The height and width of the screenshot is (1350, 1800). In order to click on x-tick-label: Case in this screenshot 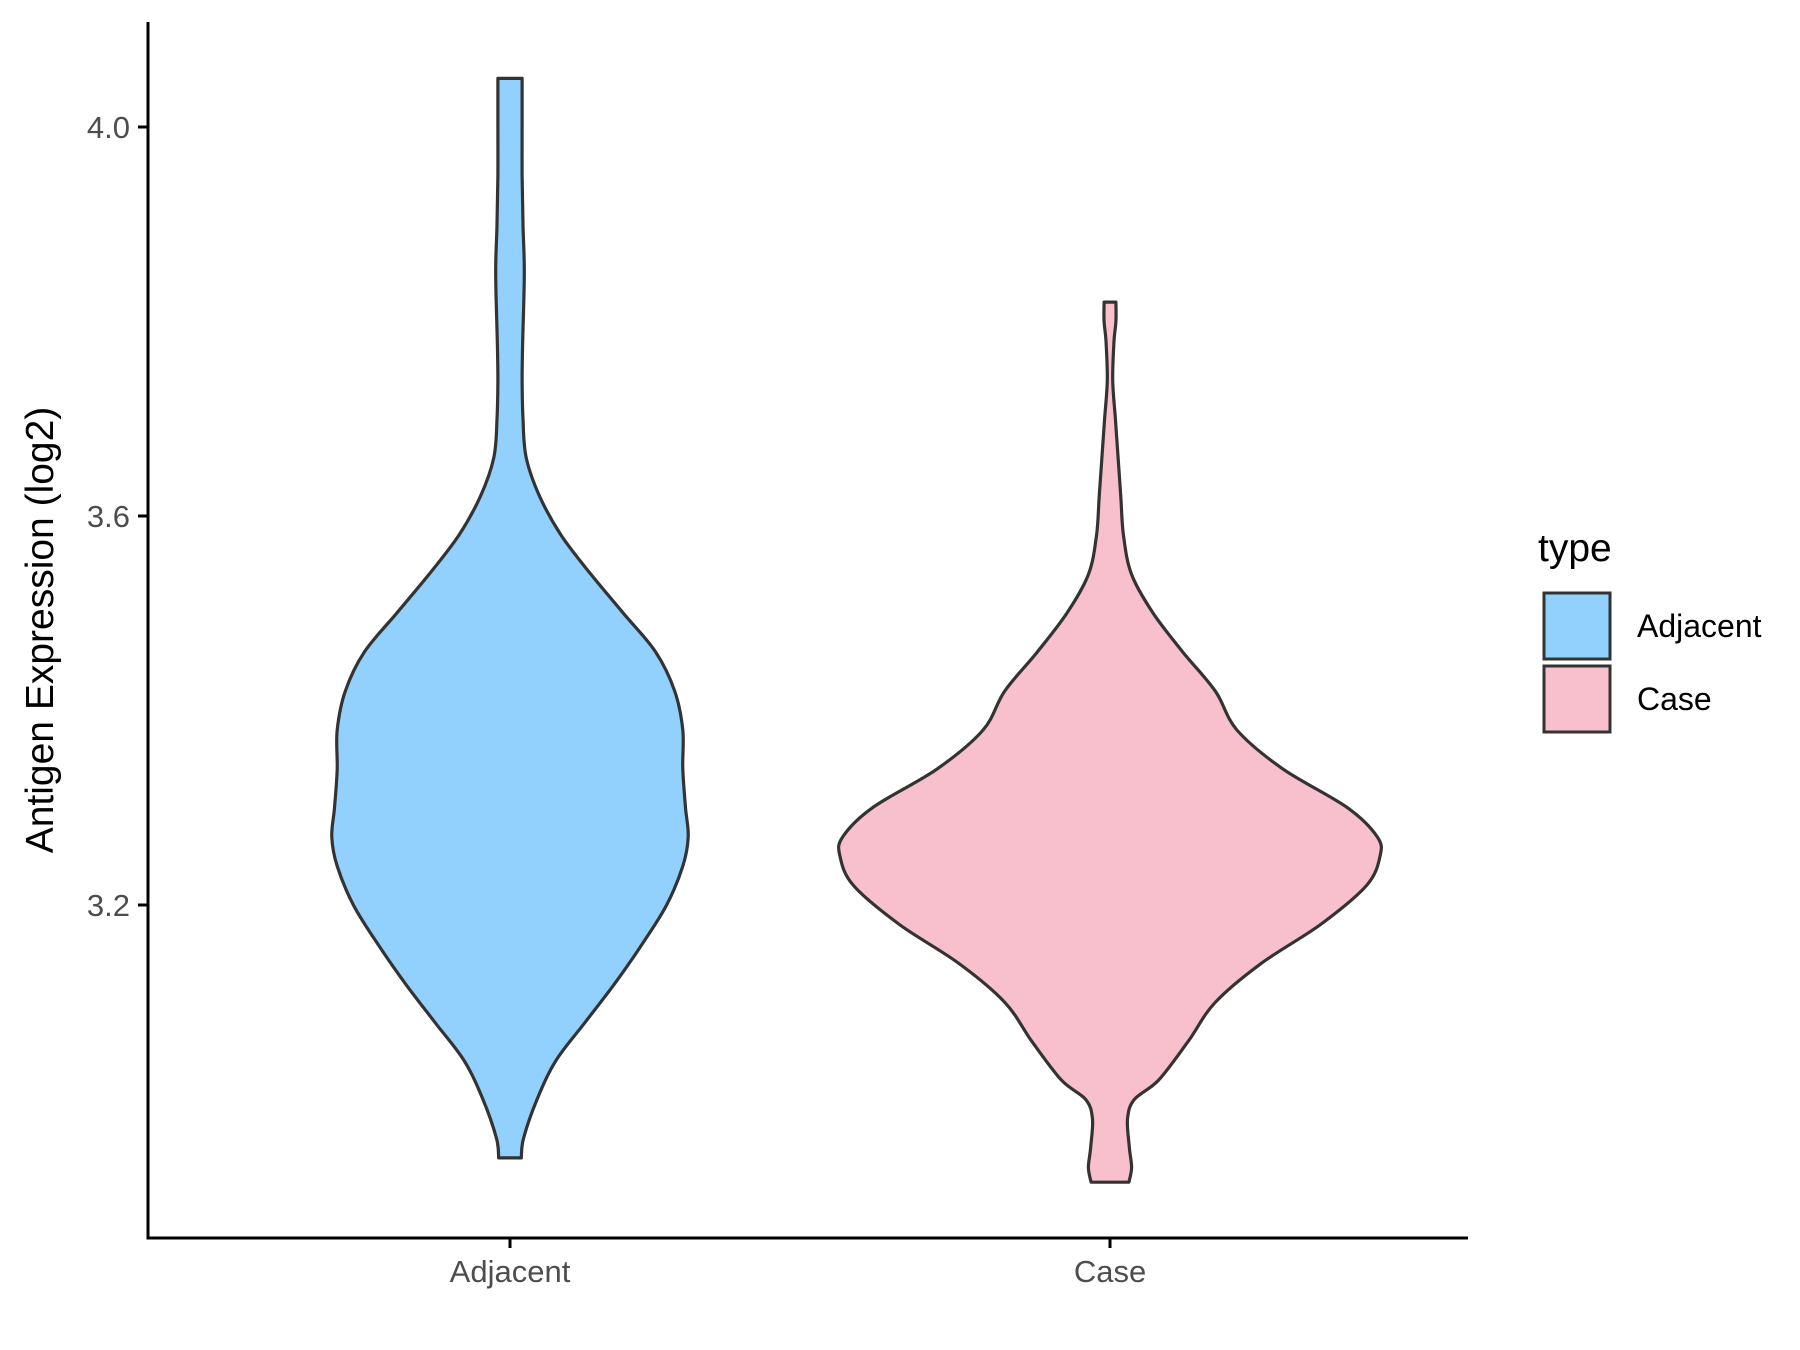, I will do `click(1110, 1271)`.